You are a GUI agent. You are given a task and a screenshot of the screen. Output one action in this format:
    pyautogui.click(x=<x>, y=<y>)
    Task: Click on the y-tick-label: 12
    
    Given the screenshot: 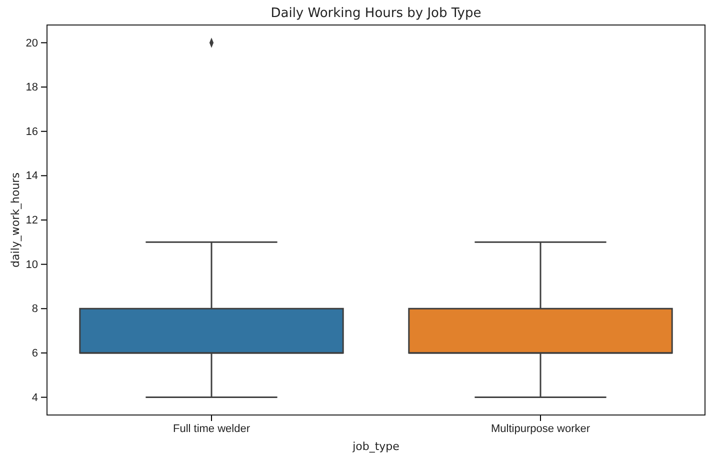 What is the action you would take?
    pyautogui.click(x=32, y=220)
    